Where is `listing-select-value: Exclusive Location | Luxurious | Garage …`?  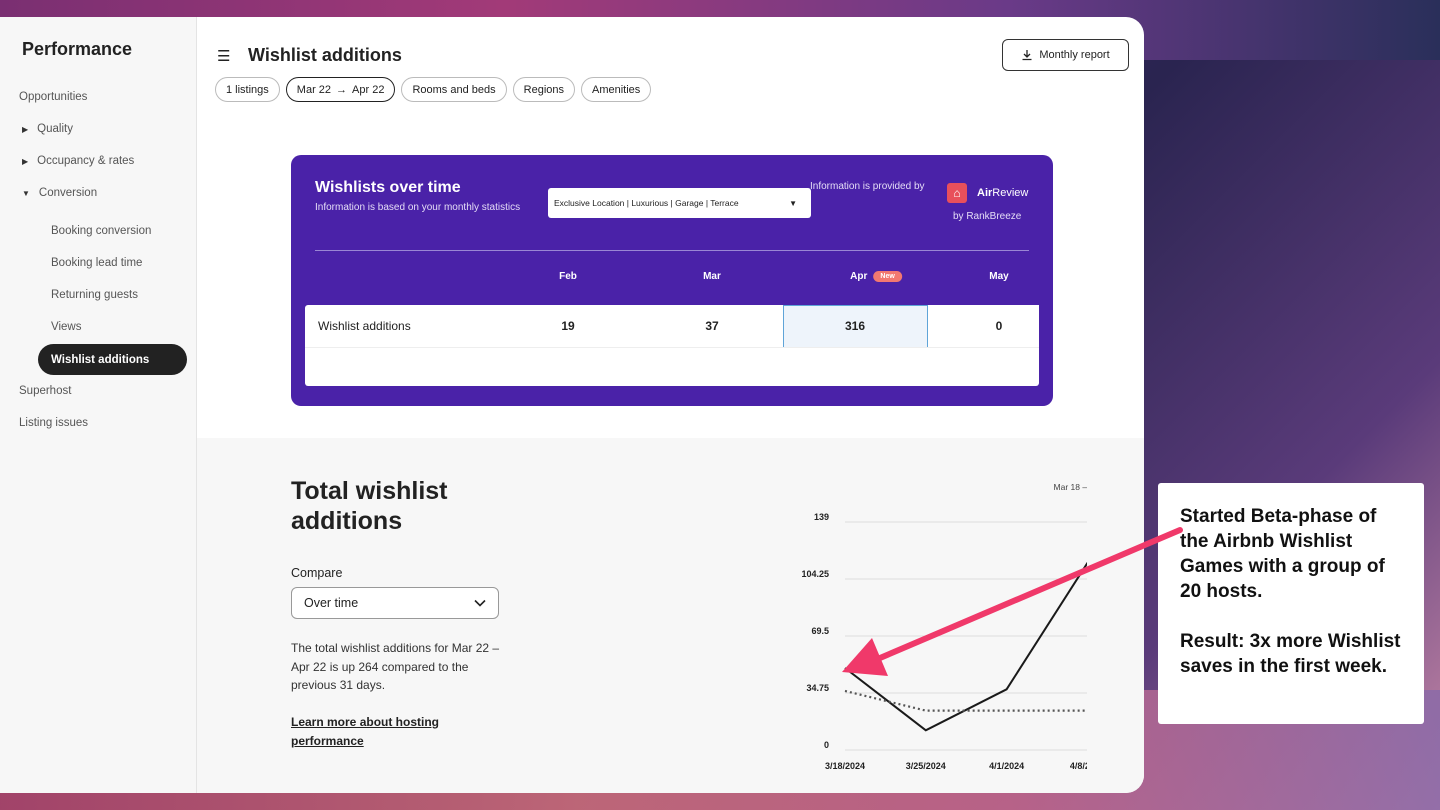 listing-select-value: Exclusive Location | Luxurious | Garage … is located at coordinates (646, 203).